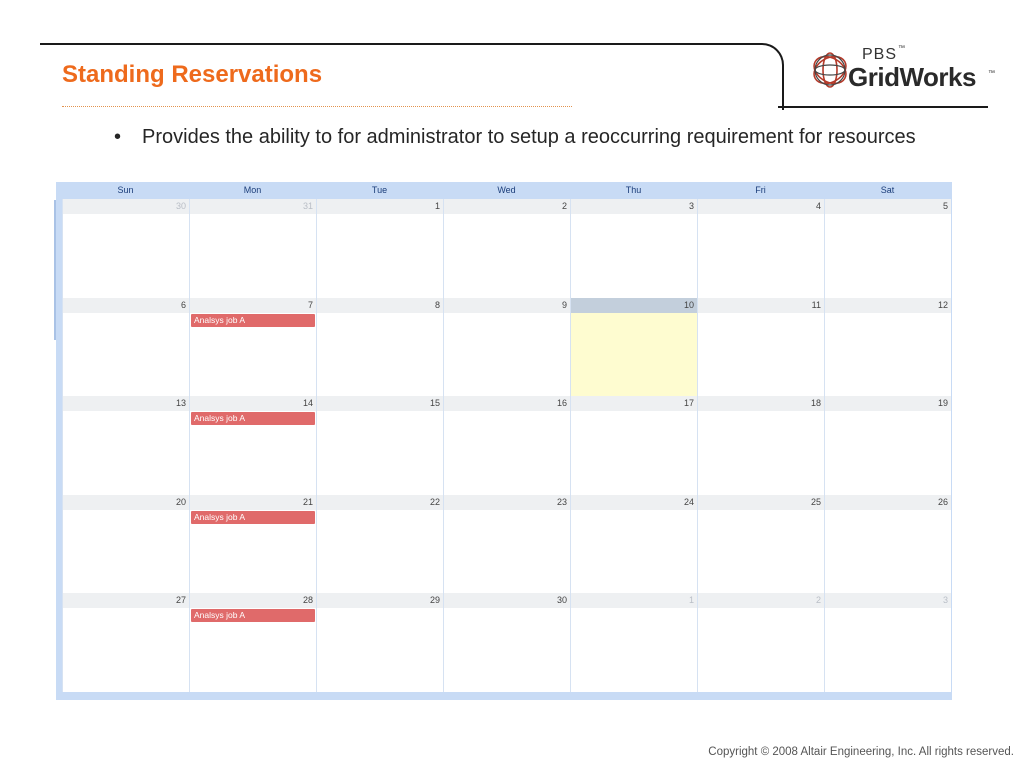  I want to click on day-number: 18, so click(761, 404).